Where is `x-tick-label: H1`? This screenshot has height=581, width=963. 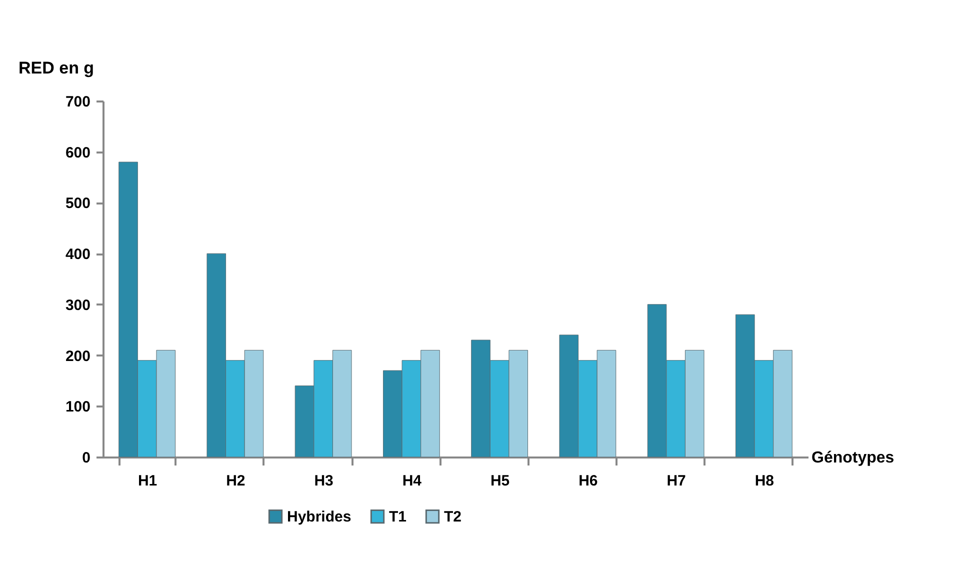
x-tick-label: H1 is located at coordinates (148, 481).